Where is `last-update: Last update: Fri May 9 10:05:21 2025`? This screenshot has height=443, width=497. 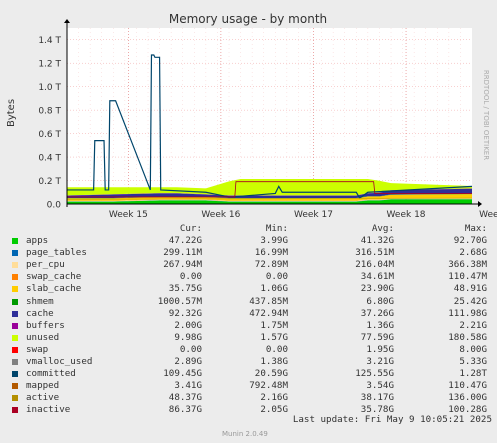
last-update: Last update: Fri May 9 10:05:21 2025 is located at coordinates (392, 419).